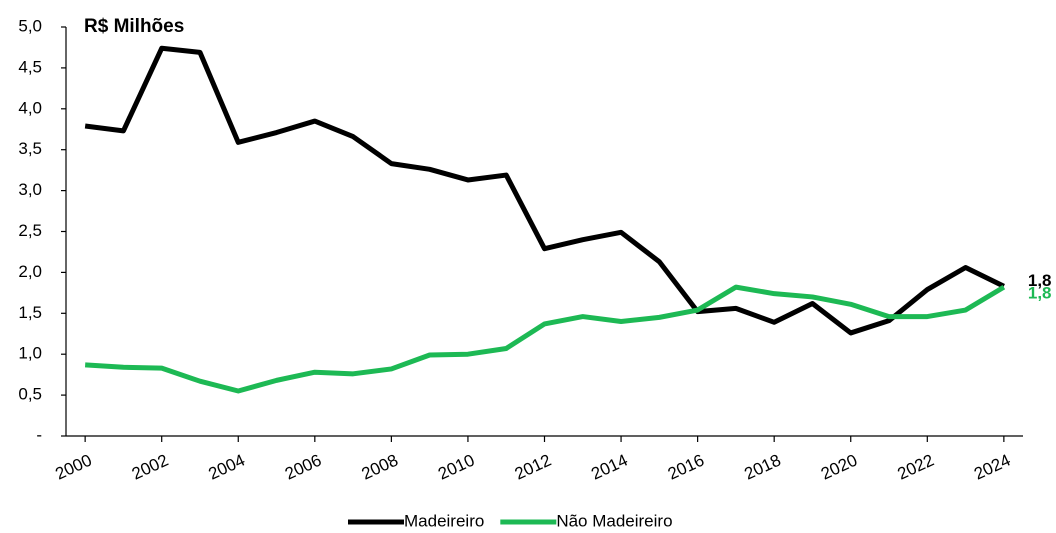 The width and height of the screenshot is (1056, 533). Describe the element at coordinates (839, 466) in the screenshot. I see `x-tick-label: 2020` at that location.